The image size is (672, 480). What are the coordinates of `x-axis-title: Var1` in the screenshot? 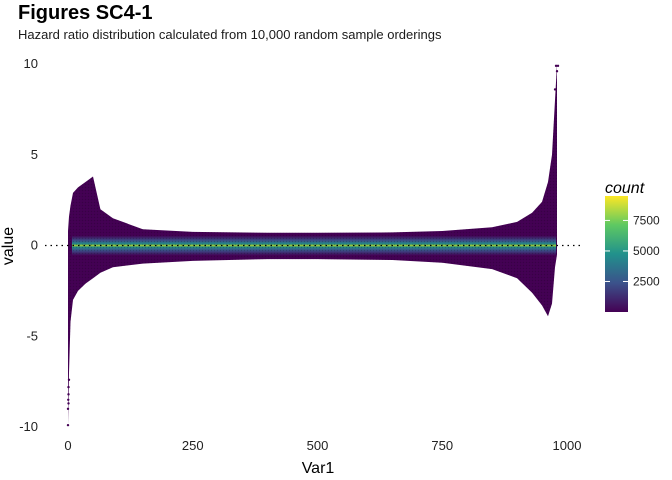 It's located at (318, 468).